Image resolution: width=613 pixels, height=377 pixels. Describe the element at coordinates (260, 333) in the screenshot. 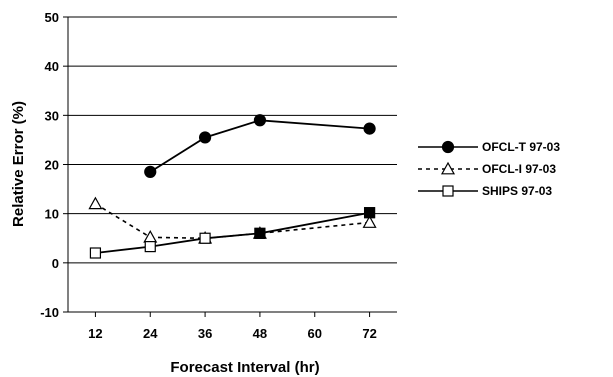

I see `x-tick-label: 48` at that location.